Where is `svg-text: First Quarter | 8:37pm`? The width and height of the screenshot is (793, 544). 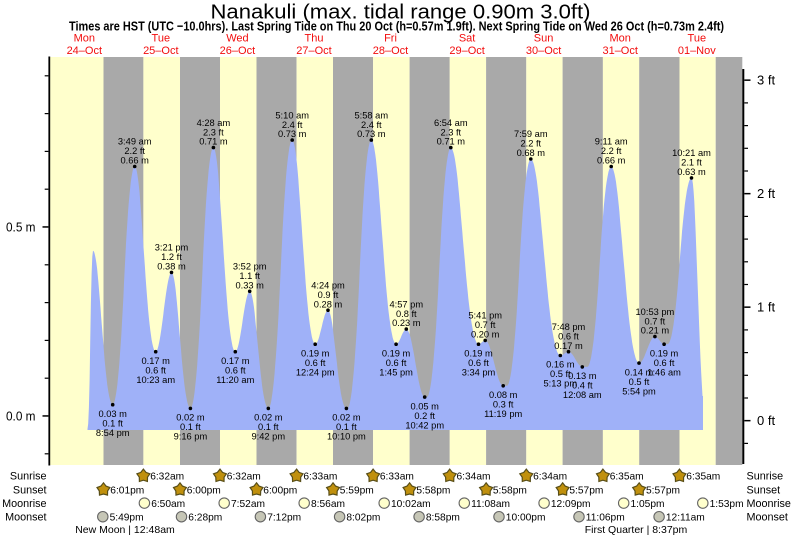 svg-text: First Quarter | 8:37pm is located at coordinates (636, 530).